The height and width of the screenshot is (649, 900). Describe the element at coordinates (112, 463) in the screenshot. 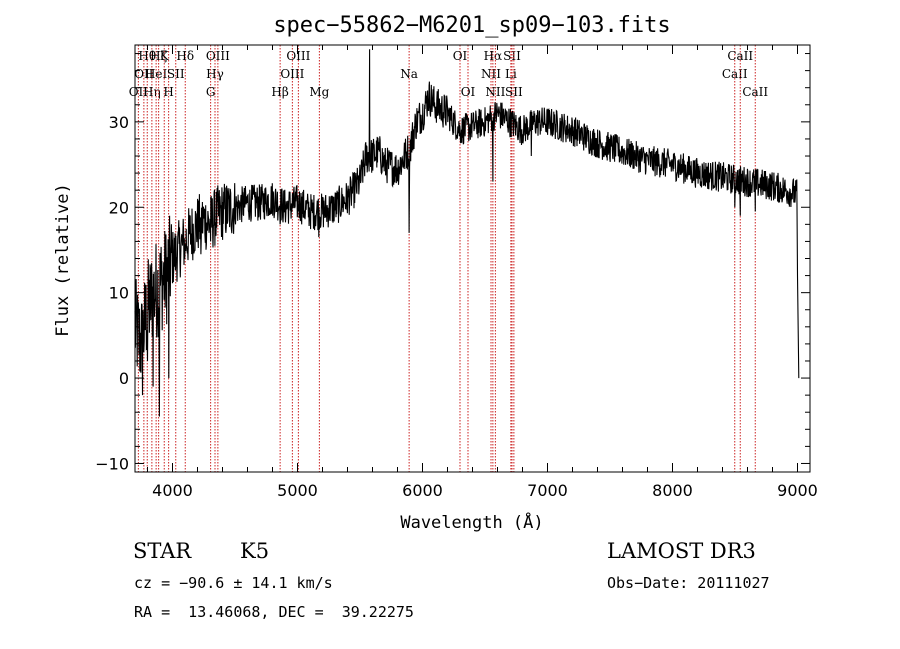

I see `y-tick-label: −10` at that location.